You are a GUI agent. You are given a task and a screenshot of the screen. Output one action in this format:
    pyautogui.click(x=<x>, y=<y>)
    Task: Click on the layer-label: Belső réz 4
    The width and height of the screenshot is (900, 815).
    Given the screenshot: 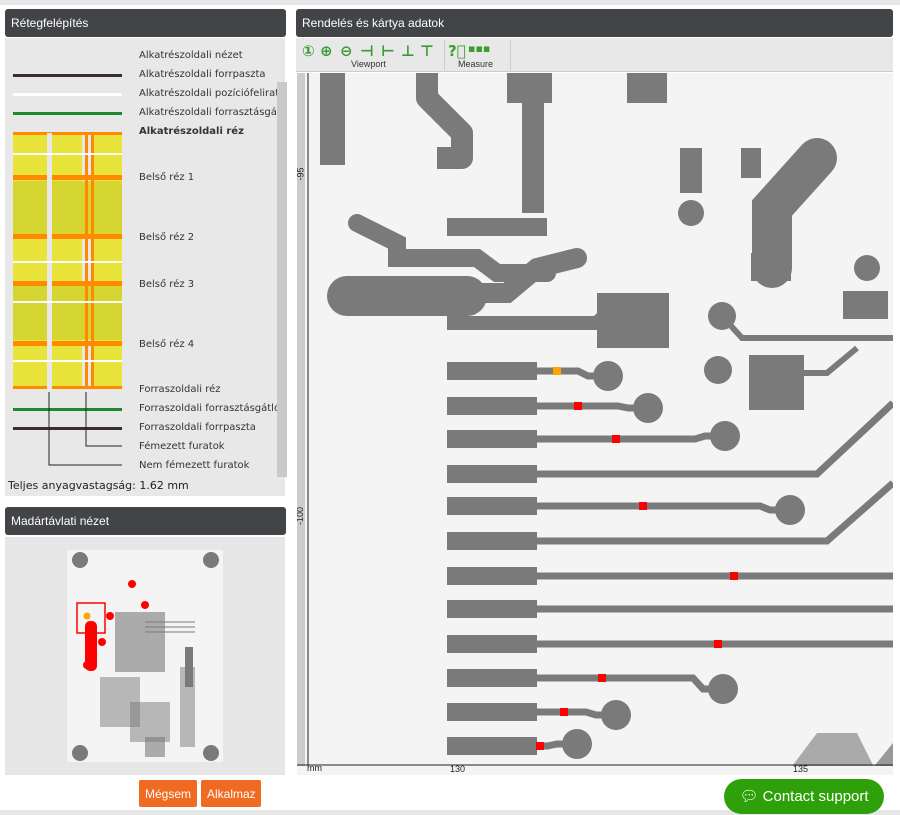 What is the action you would take?
    pyautogui.click(x=167, y=344)
    